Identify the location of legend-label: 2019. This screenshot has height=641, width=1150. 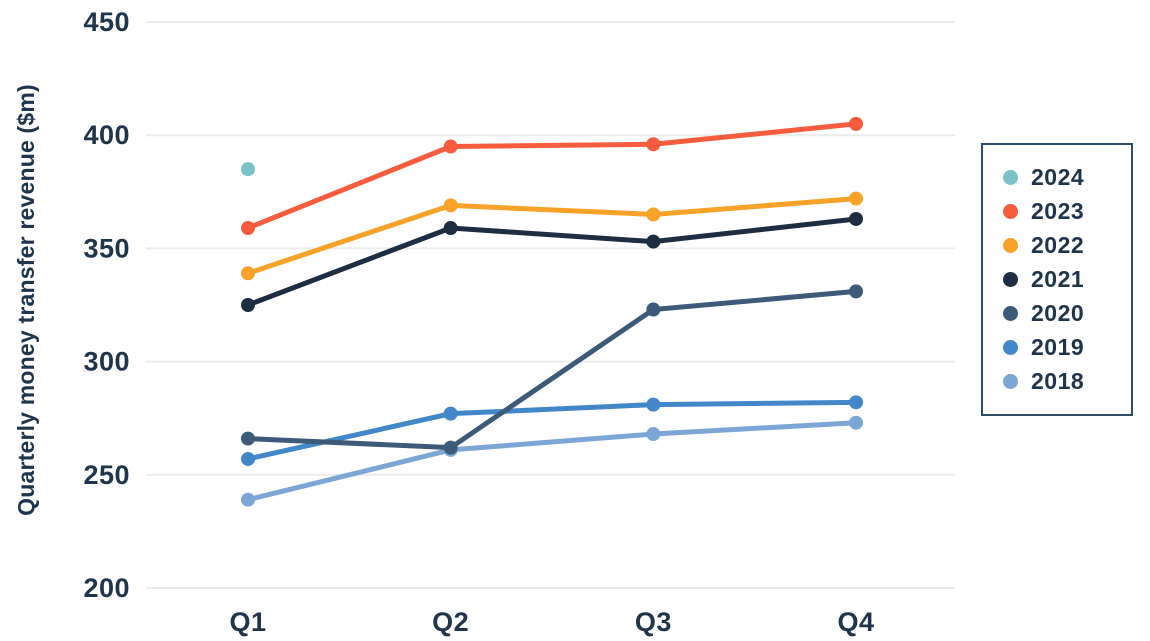
(1058, 346).